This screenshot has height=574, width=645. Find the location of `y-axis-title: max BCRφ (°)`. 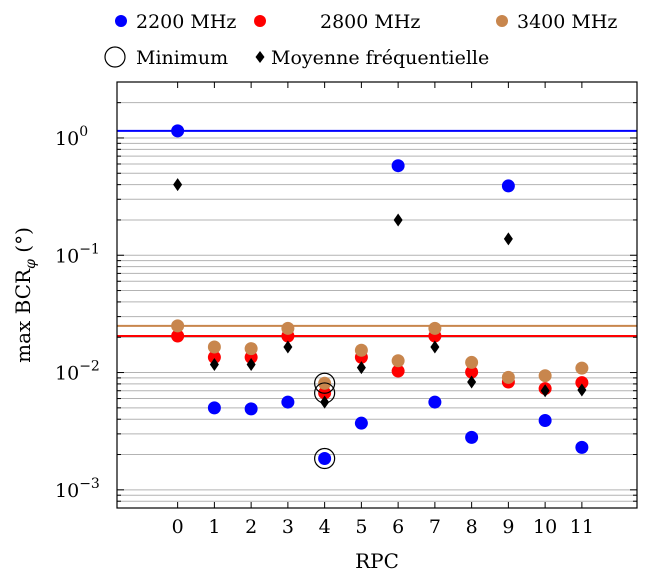

y-axis-title: max BCRφ (°) is located at coordinates (25, 295).